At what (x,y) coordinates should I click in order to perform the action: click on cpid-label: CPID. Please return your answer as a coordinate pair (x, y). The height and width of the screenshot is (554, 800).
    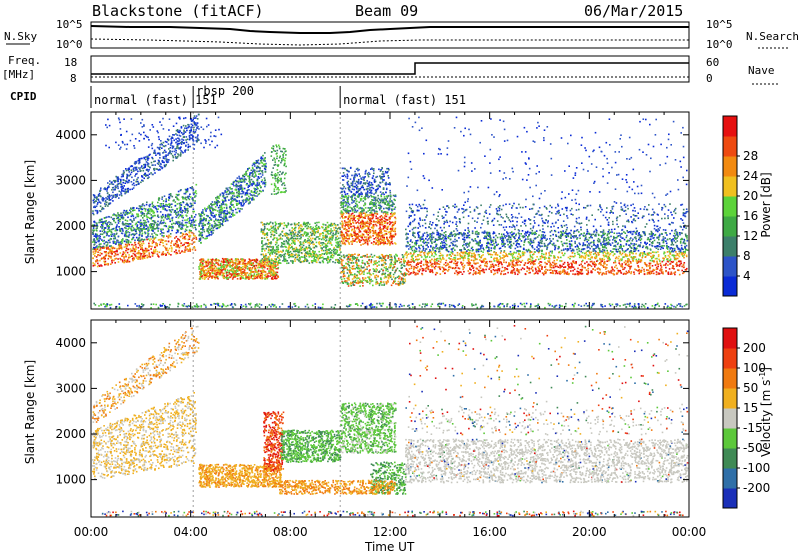
    Looking at the image, I should click on (23, 96).